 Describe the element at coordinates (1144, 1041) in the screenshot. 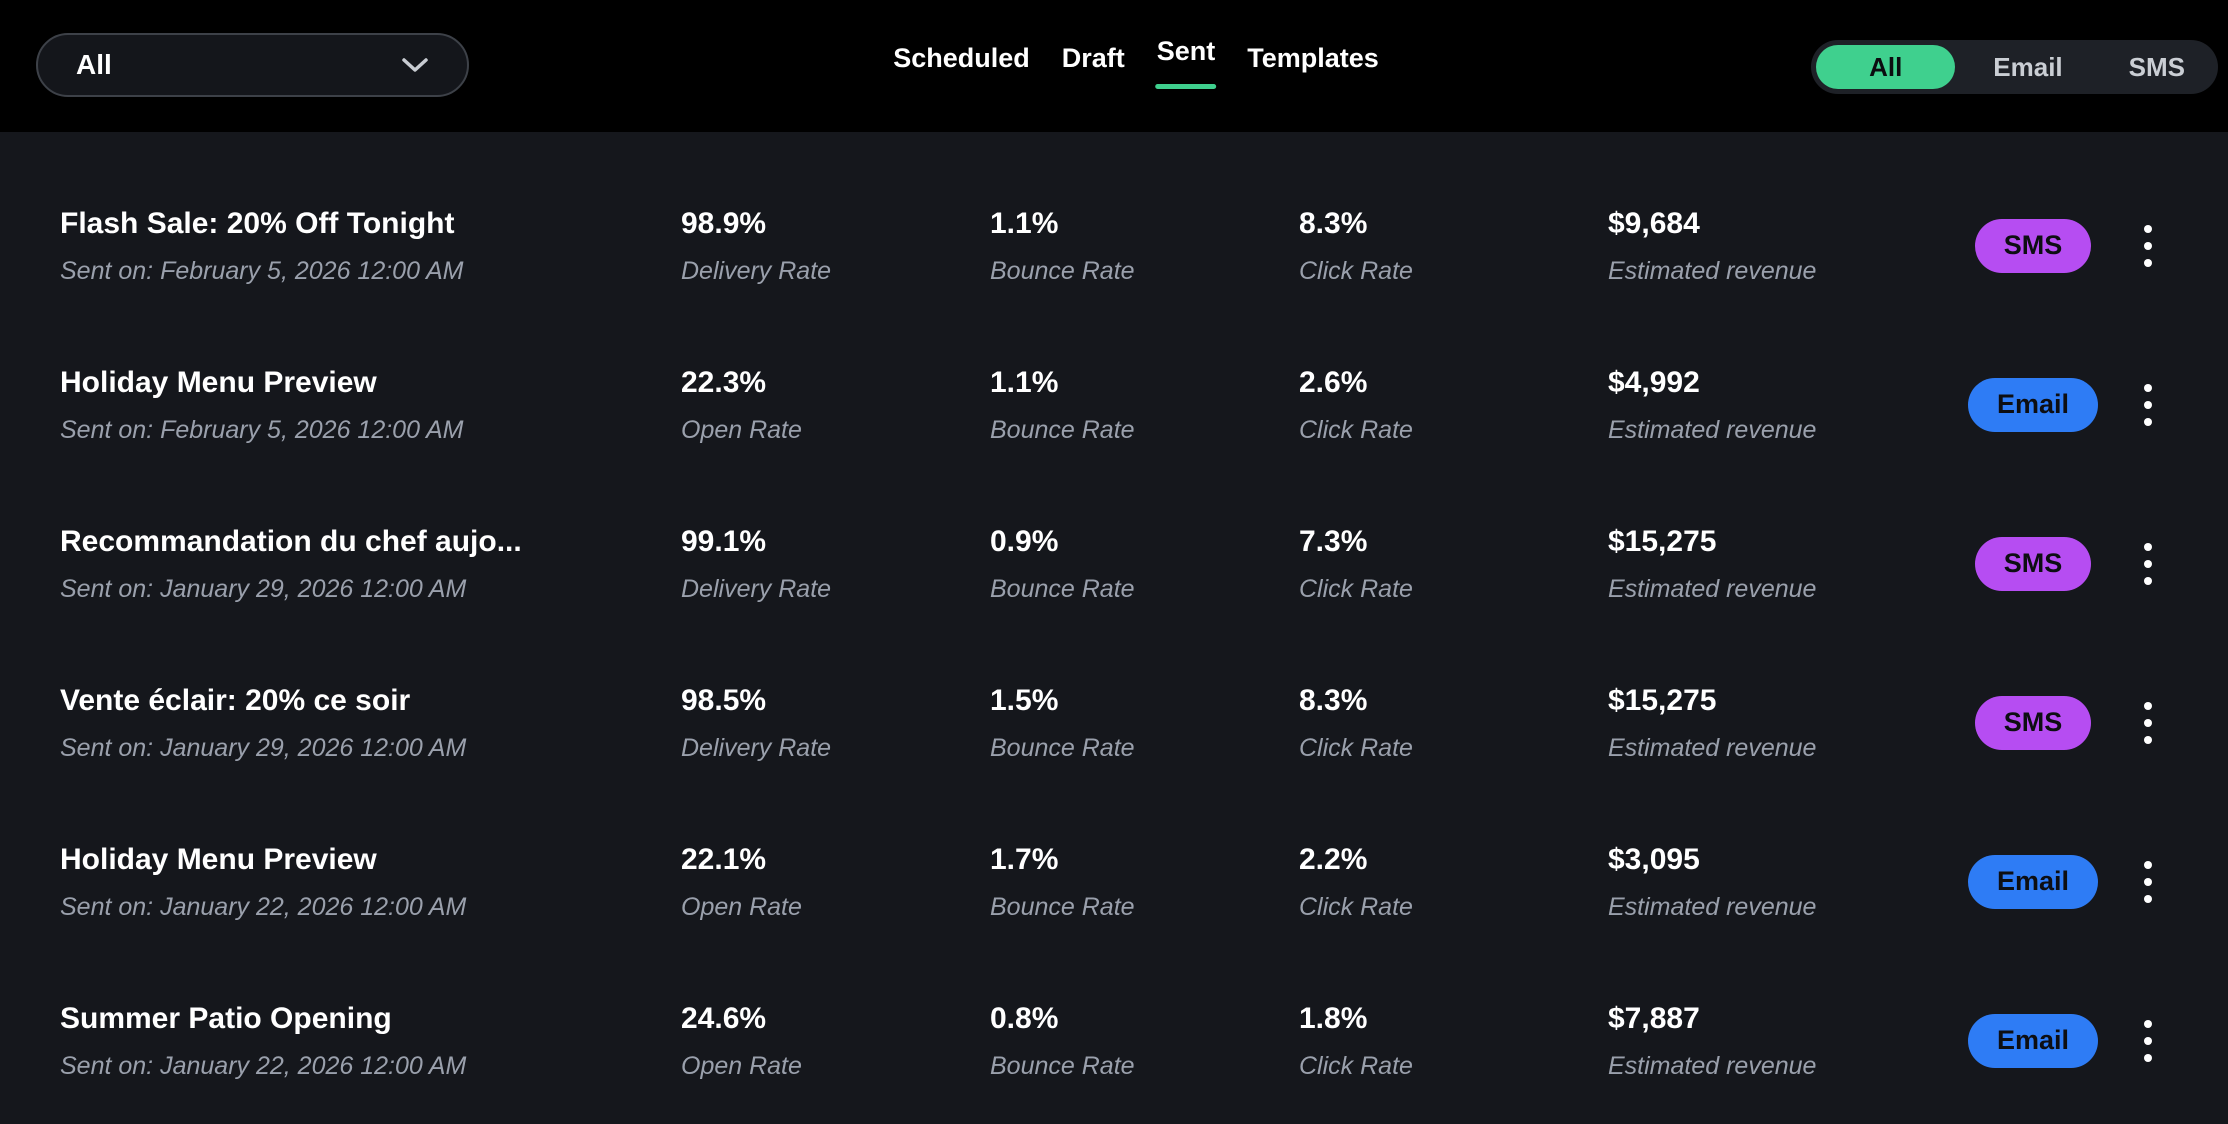

I see `stat-bounce-rate: 0.8% Bounce Rate` at that location.